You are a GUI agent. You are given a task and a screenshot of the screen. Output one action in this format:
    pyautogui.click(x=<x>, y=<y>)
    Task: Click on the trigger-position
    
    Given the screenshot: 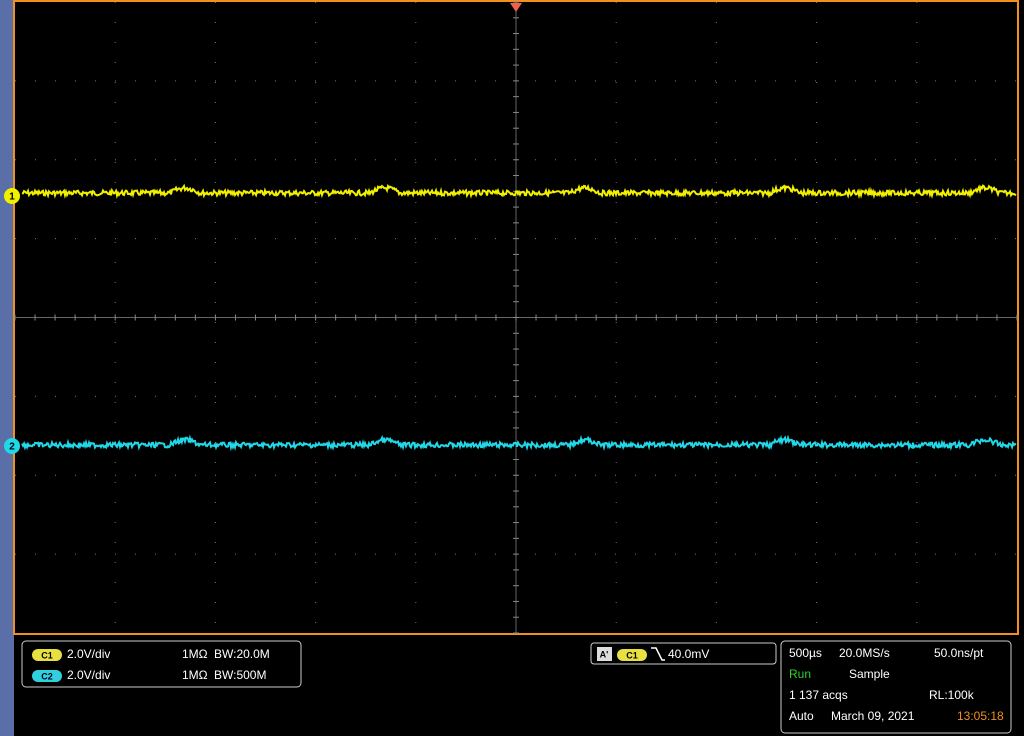 What is the action you would take?
    pyautogui.click(x=516, y=7)
    